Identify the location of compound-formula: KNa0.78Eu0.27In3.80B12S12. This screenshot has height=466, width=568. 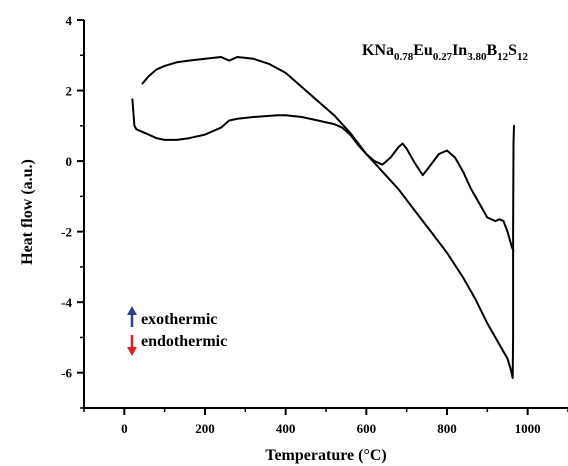
(445, 52).